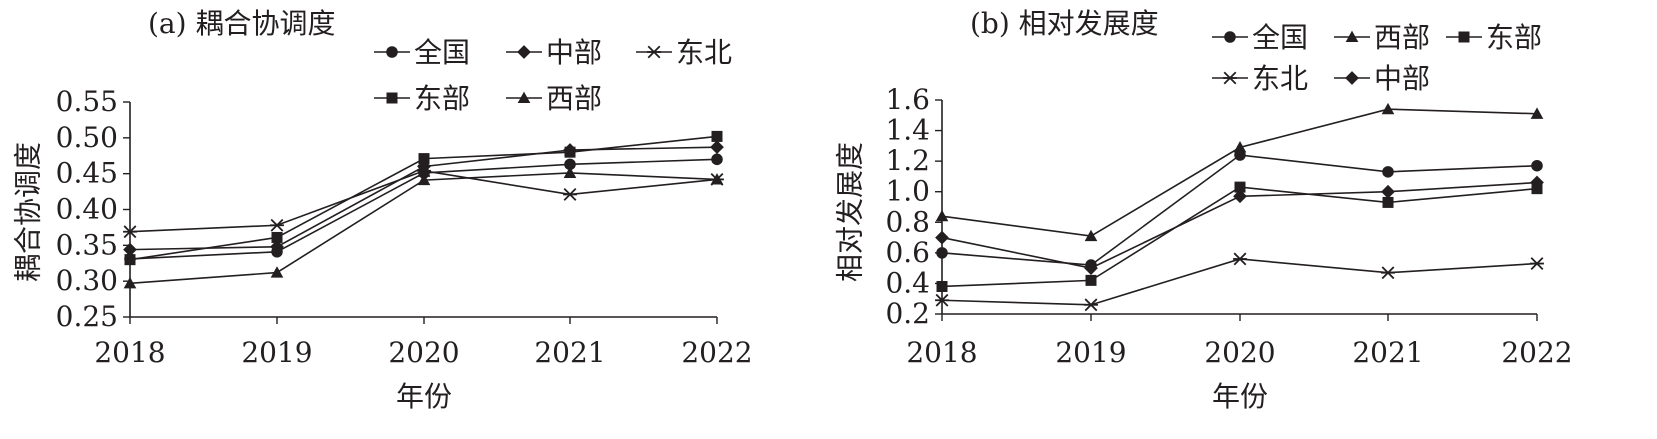  What do you see at coordinates (907, 160) in the screenshot?
I see `y-tick-label: 1.2` at bounding box center [907, 160].